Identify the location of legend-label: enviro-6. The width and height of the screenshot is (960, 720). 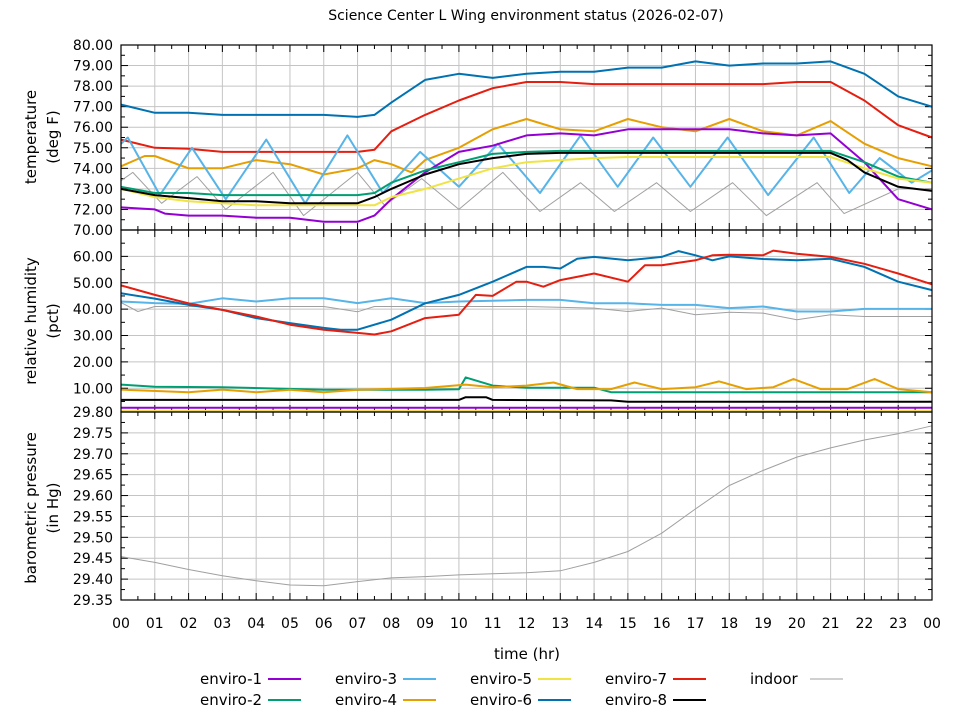
(501, 700).